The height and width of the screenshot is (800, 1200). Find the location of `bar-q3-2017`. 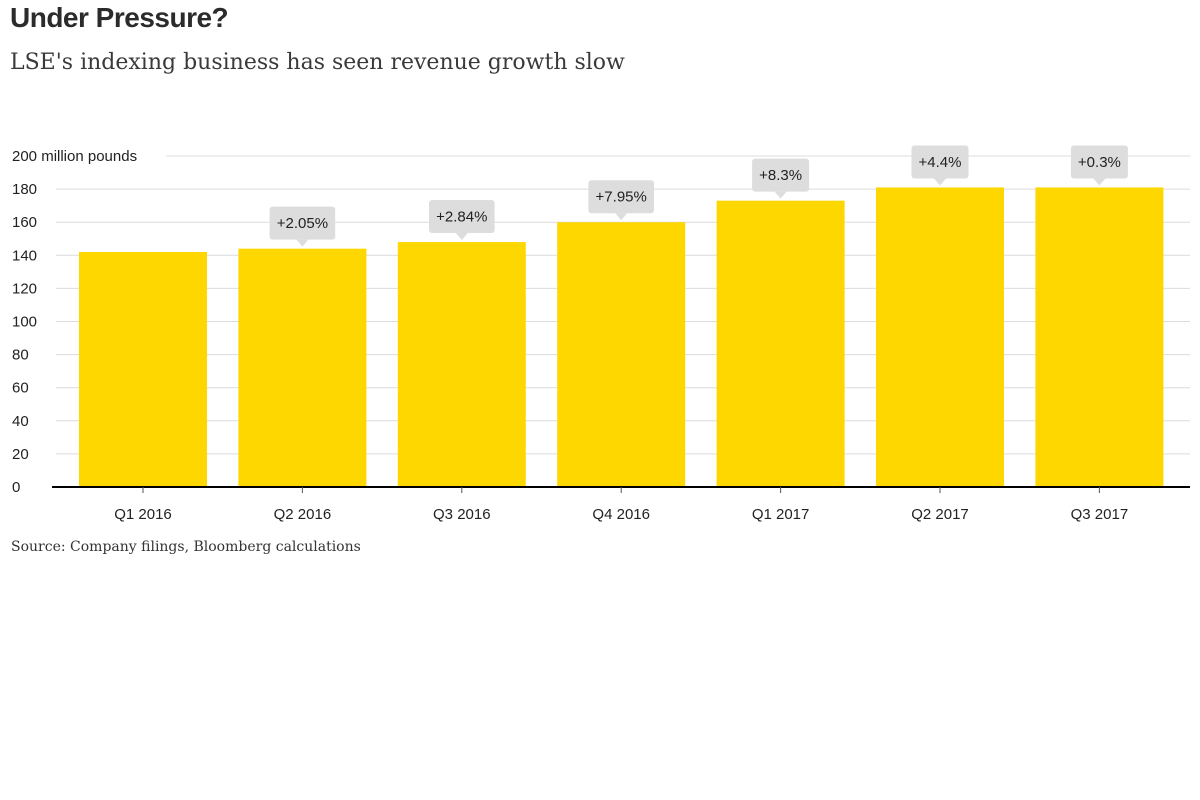

bar-q3-2017 is located at coordinates (1099, 337).